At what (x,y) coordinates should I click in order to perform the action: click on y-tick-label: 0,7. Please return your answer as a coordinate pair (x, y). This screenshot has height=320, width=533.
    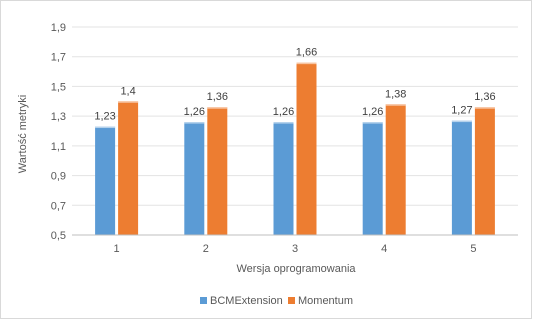
    Looking at the image, I should click on (58, 206).